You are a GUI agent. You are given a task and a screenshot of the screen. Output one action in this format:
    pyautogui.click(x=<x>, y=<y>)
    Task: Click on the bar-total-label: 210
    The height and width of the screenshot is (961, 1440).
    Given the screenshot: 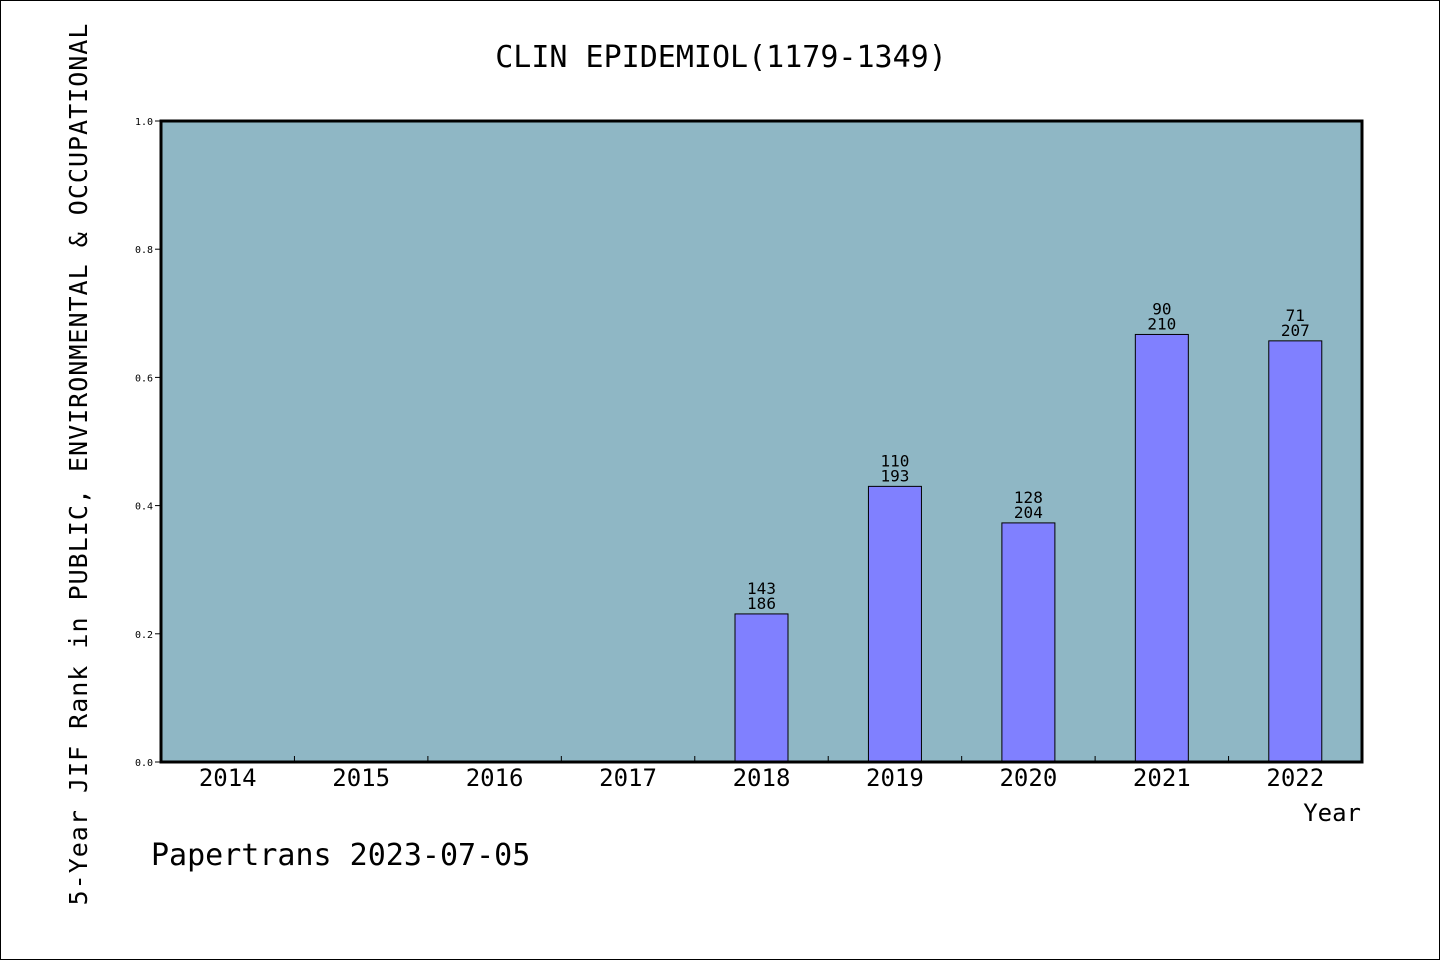 What is the action you would take?
    pyautogui.click(x=1161, y=323)
    